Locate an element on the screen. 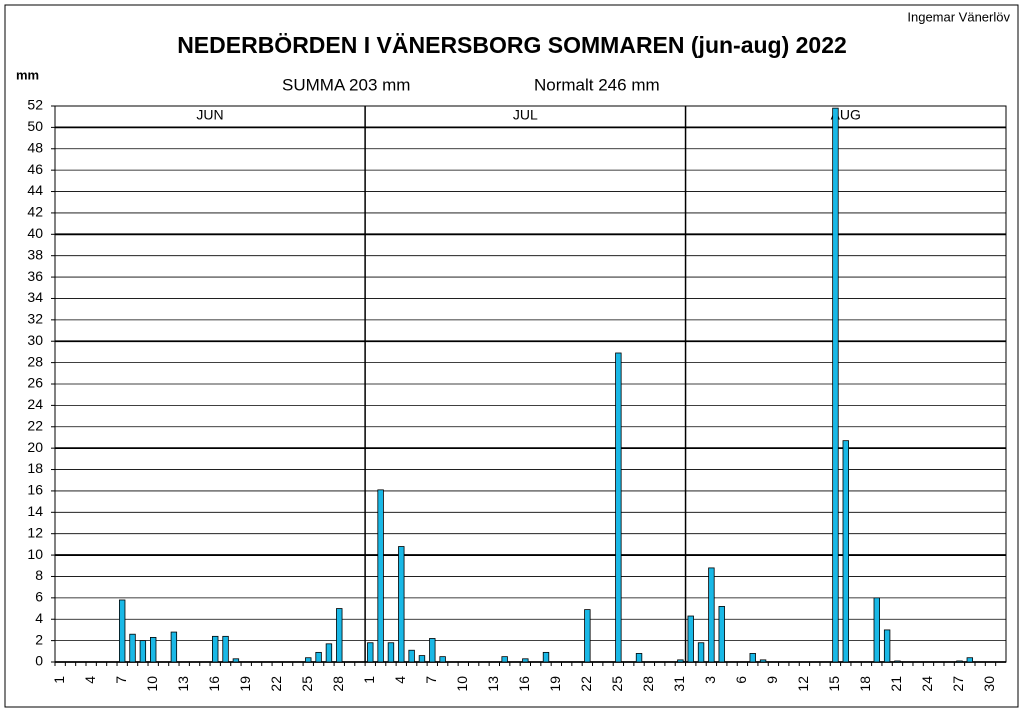 The height and width of the screenshot is (717, 1024). x-tick-label: 3 is located at coordinates (710, 680).